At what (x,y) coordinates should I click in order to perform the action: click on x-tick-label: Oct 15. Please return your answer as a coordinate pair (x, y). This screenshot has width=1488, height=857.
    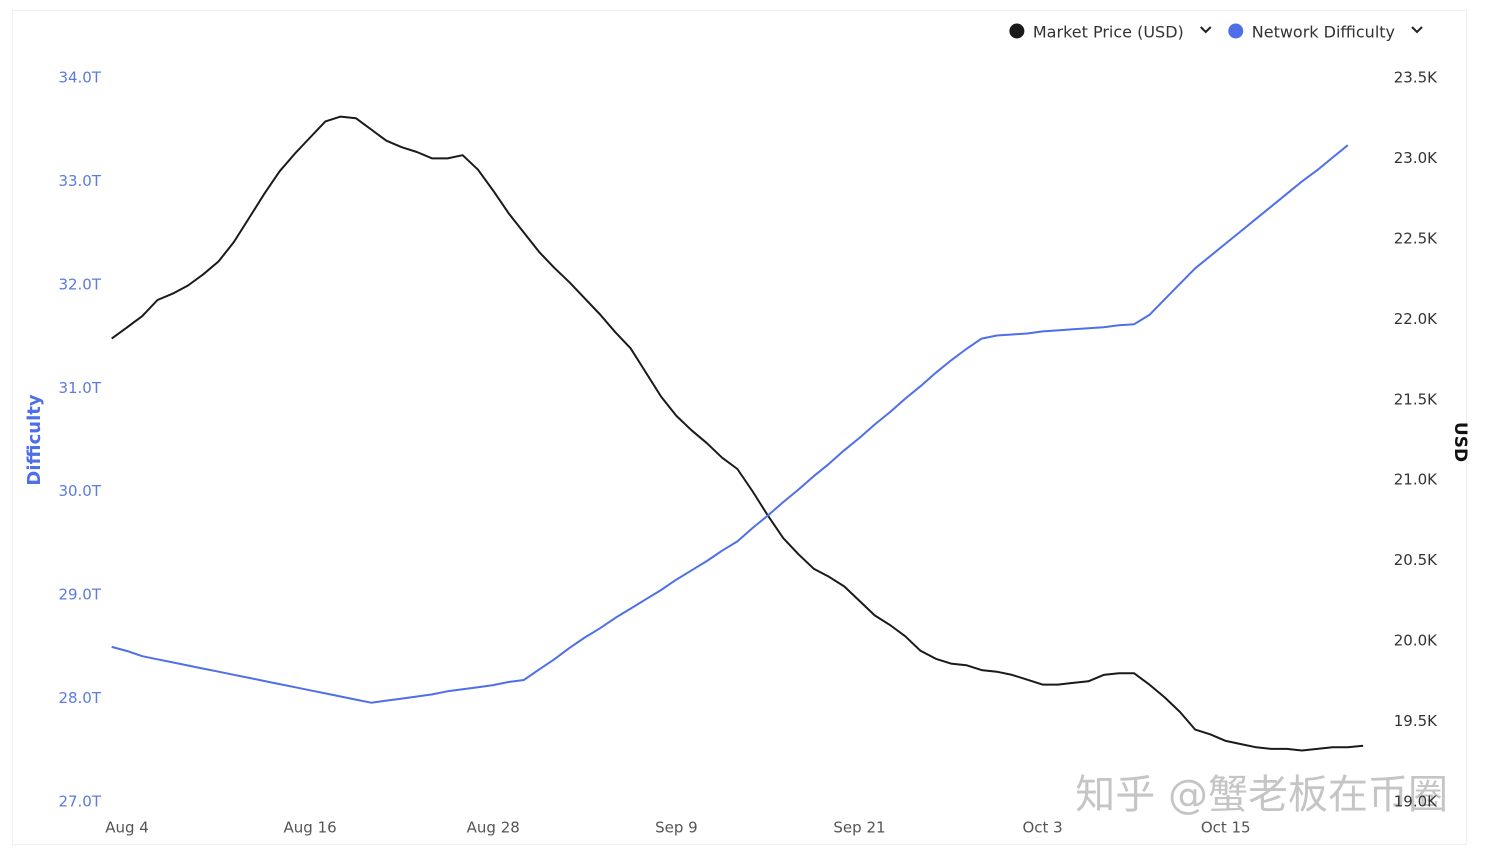
    Looking at the image, I should click on (1226, 828).